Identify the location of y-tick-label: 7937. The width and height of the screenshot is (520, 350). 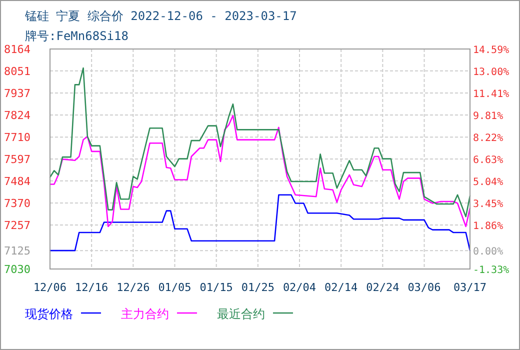
(17, 93).